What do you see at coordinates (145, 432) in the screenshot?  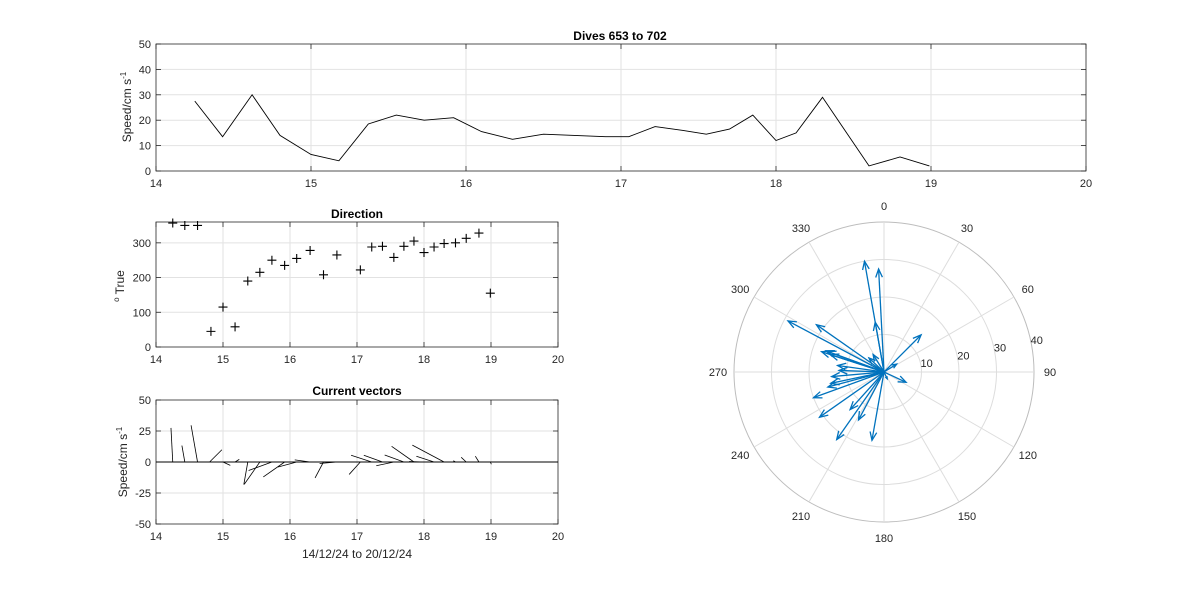 I see `vectors-ytick-label: 25` at bounding box center [145, 432].